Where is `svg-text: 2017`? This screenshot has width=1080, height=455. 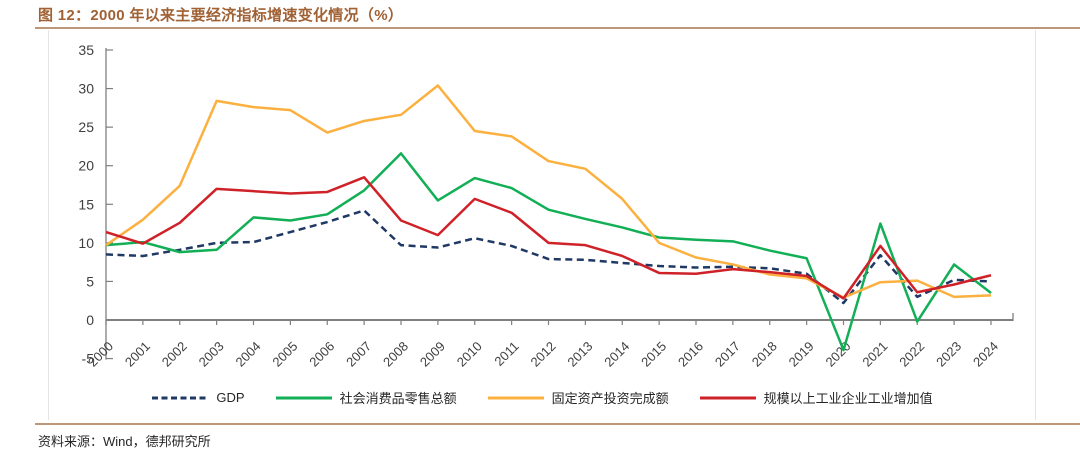 svg-text: 2017 is located at coordinates (727, 354).